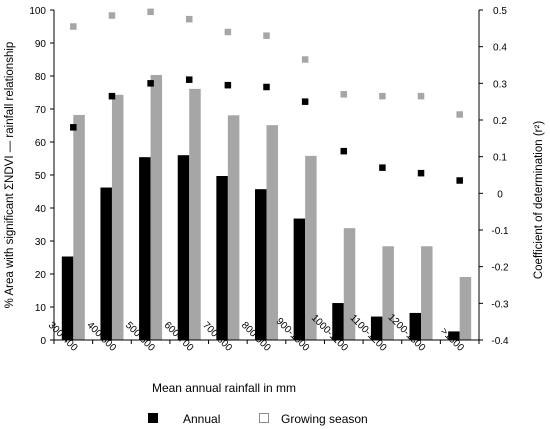  What do you see at coordinates (500, 231) in the screenshot?
I see `y2-tick-label-3: -0.1` at bounding box center [500, 231].